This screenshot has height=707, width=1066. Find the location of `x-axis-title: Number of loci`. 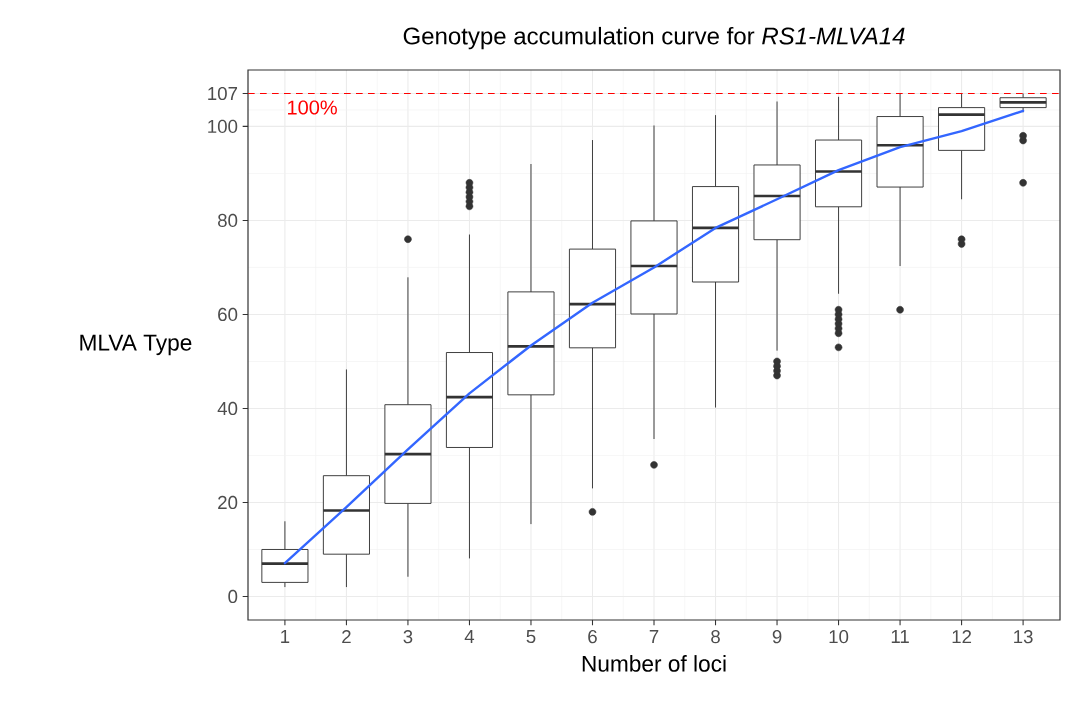

x-axis-title: Number of loci is located at coordinates (654, 663).